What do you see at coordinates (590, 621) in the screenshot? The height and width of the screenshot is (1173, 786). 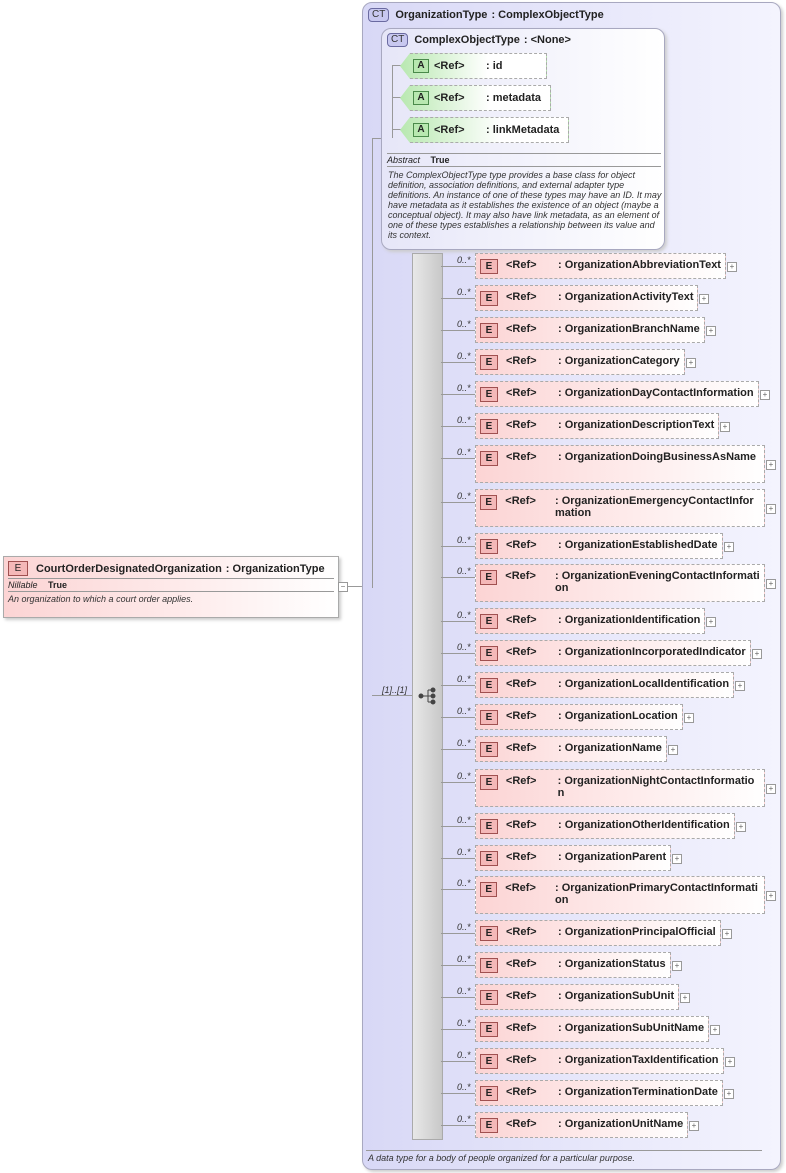 I see `element-item: E <Ref> : OrganizationIdentification` at bounding box center [590, 621].